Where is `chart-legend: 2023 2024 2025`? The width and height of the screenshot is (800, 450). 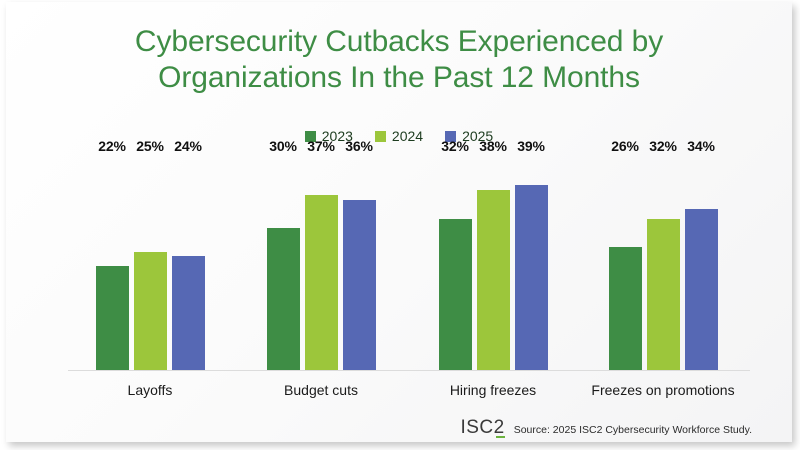 chart-legend: 2023 2024 2025 is located at coordinates (399, 136).